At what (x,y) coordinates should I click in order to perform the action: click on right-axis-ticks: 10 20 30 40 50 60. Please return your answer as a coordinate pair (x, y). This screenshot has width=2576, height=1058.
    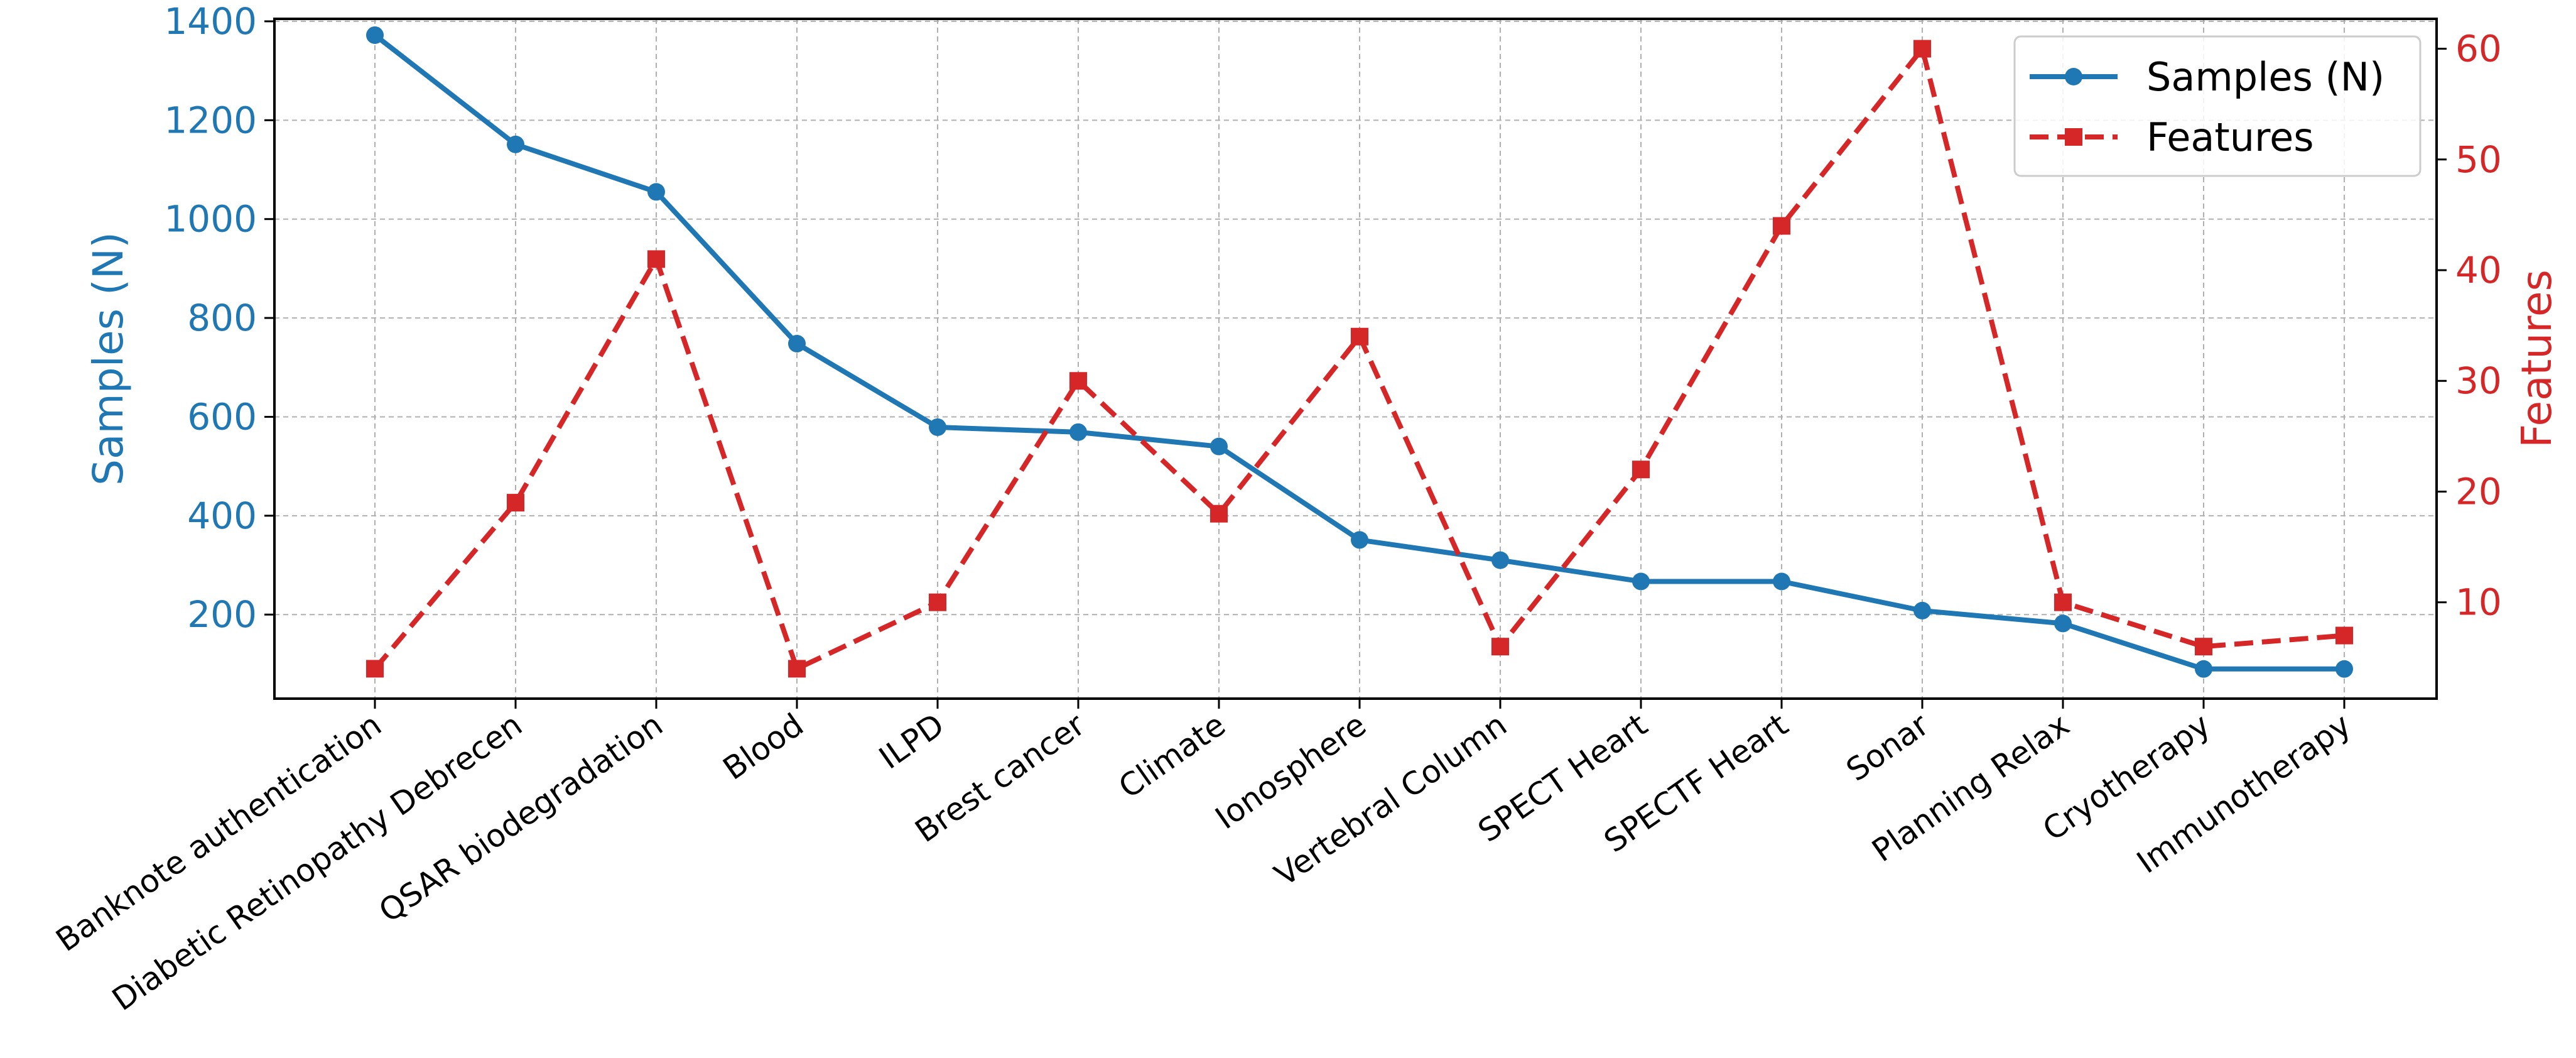
    Looking at the image, I should click on (2469, 326).